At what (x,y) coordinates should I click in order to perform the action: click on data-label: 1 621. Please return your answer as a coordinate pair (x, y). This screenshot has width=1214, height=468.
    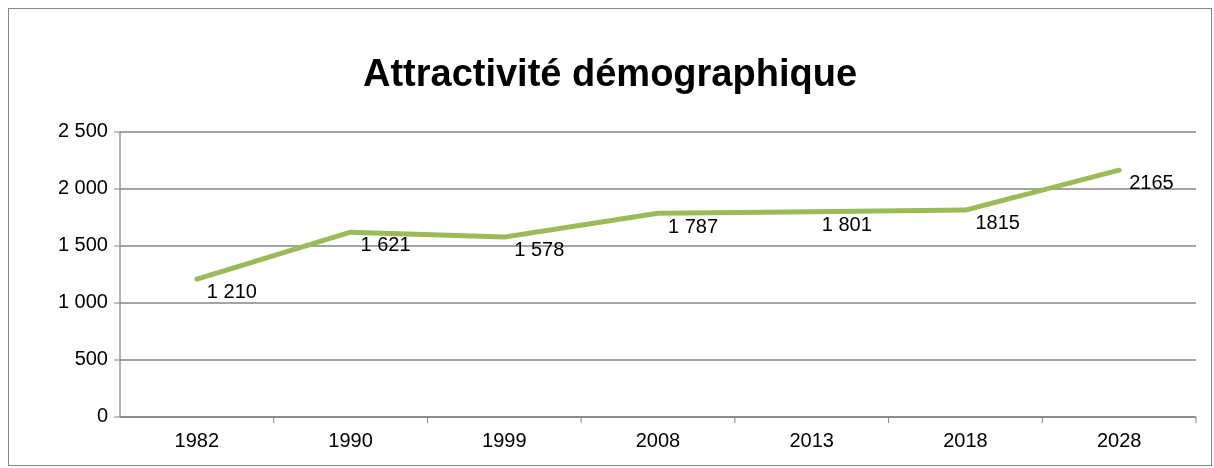
    Looking at the image, I should click on (385, 244).